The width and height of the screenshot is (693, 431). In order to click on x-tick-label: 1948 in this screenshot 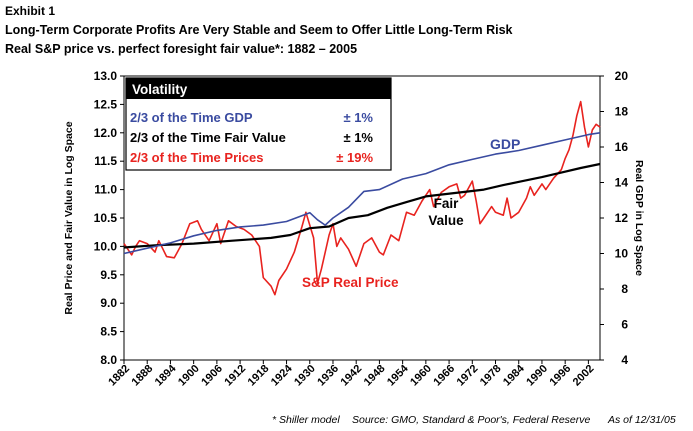, I will do `click(375, 376)`.